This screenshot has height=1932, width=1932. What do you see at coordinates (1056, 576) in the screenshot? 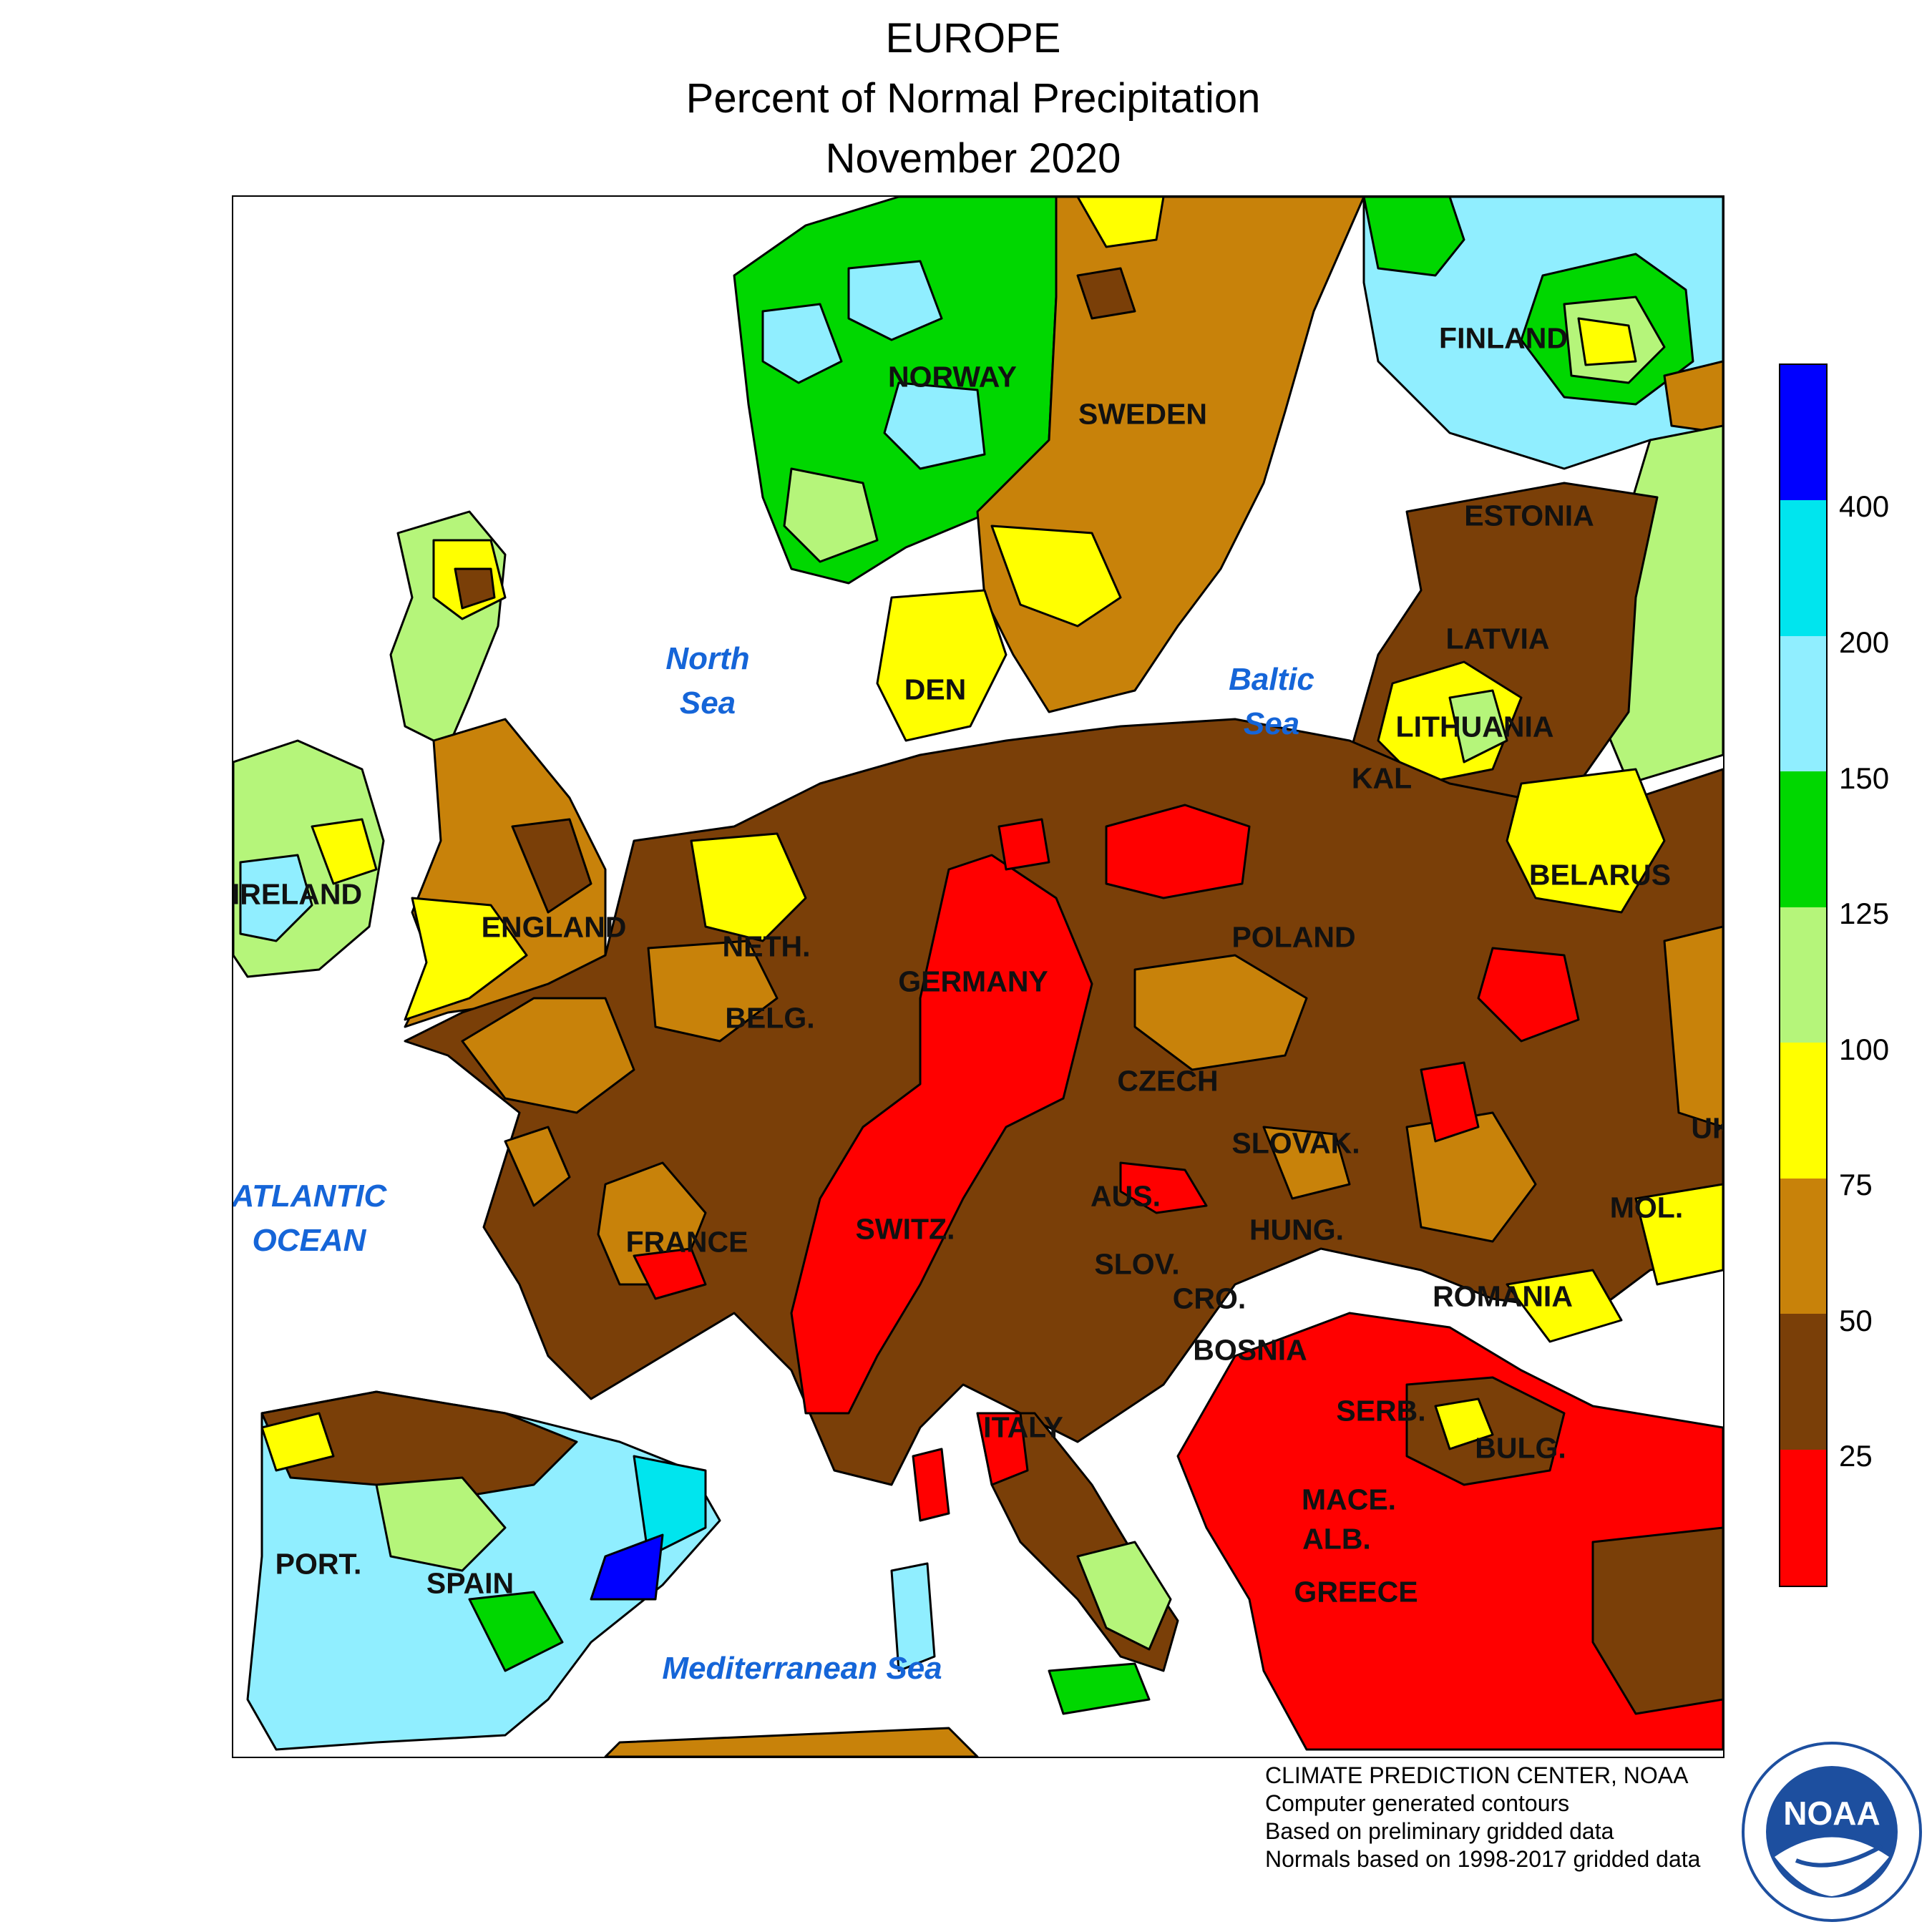
I see `region-sweden-yellow` at bounding box center [1056, 576].